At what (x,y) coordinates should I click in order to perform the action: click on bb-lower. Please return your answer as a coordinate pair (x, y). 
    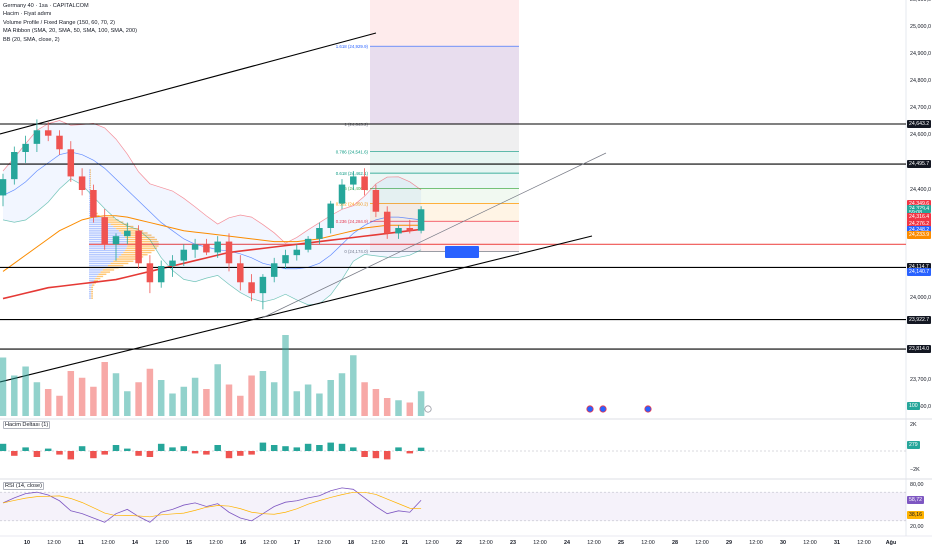
    Looking at the image, I should click on (212, 242).